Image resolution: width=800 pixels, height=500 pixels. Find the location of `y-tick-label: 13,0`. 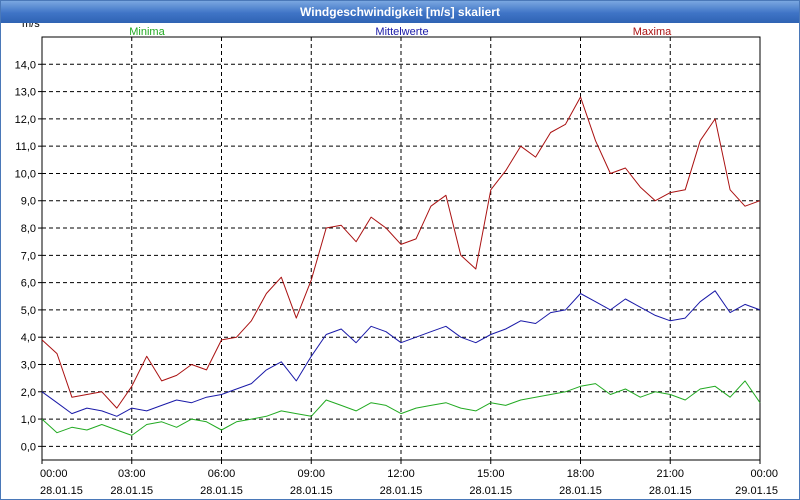

y-tick-label: 13,0 is located at coordinates (25, 93).